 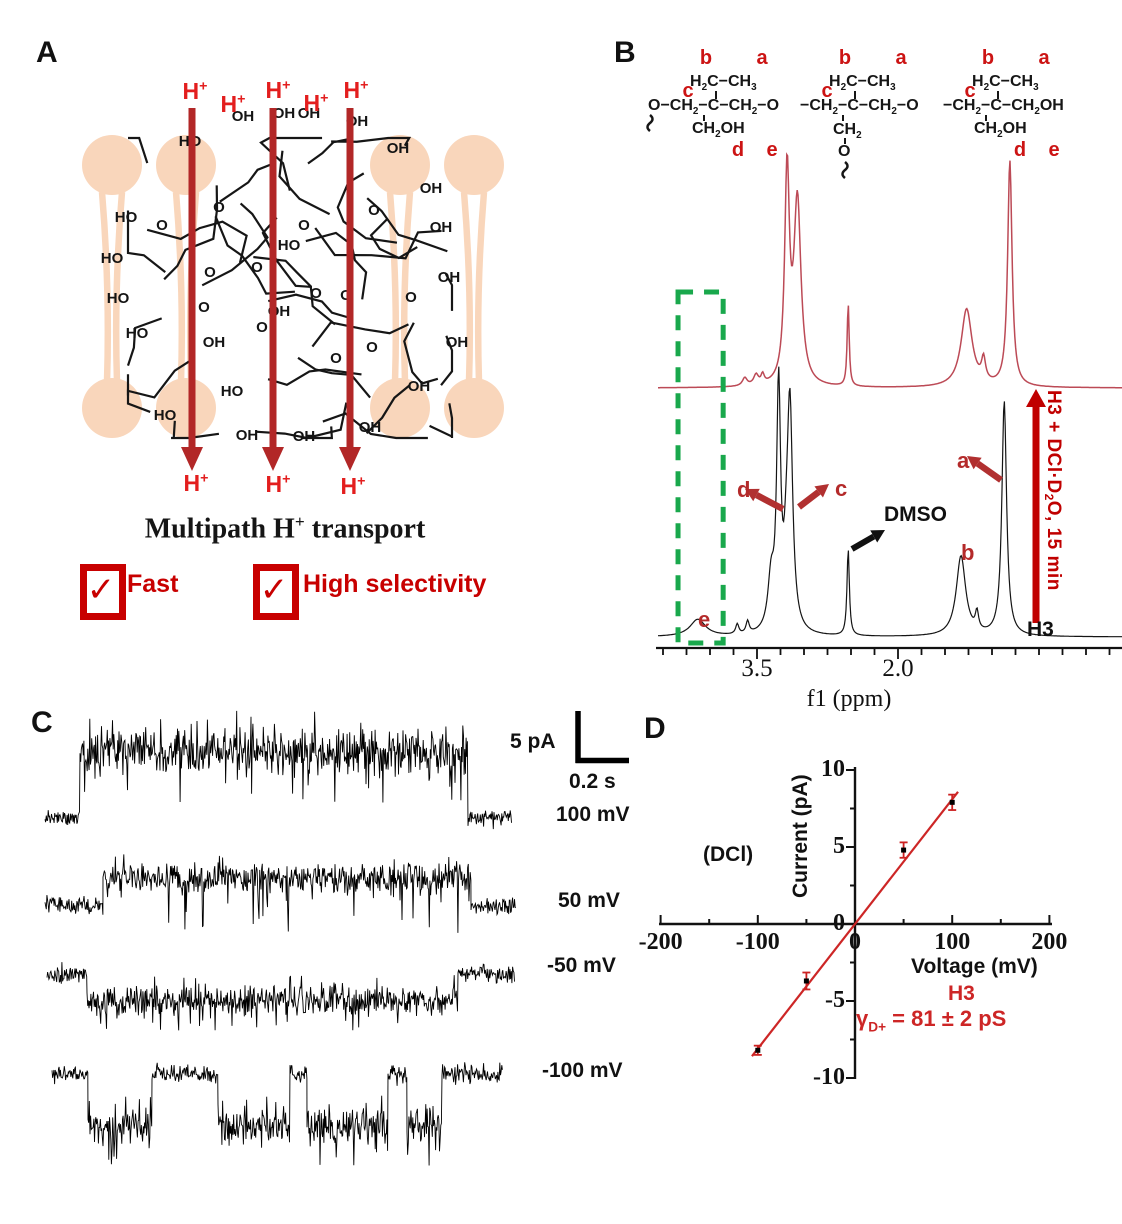 I want to click on peak-arrow-d-head, so click(x=752, y=495).